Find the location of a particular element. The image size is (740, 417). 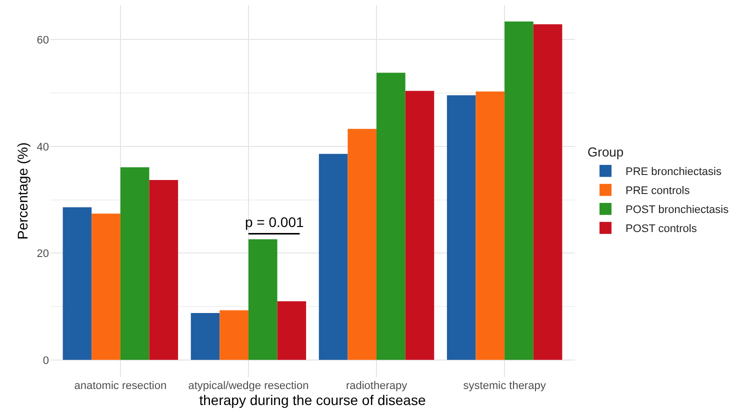

y-axis-title: Percentage (%) is located at coordinates (22, 191).